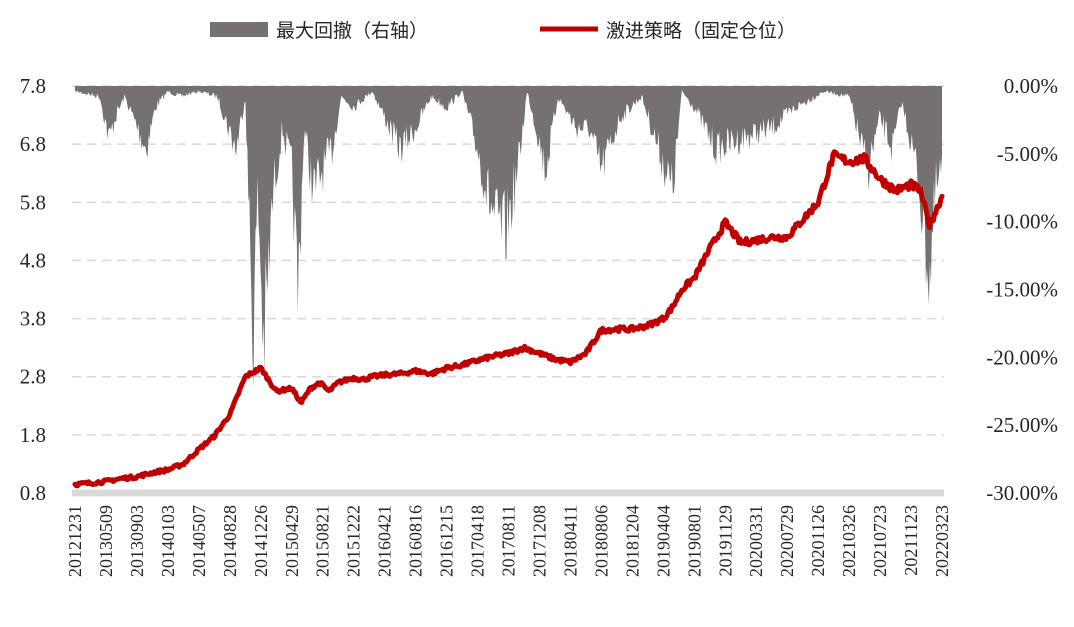 The height and width of the screenshot is (627, 1074). I want to click on left-axis-tick-label: 6.8, so click(33, 144).